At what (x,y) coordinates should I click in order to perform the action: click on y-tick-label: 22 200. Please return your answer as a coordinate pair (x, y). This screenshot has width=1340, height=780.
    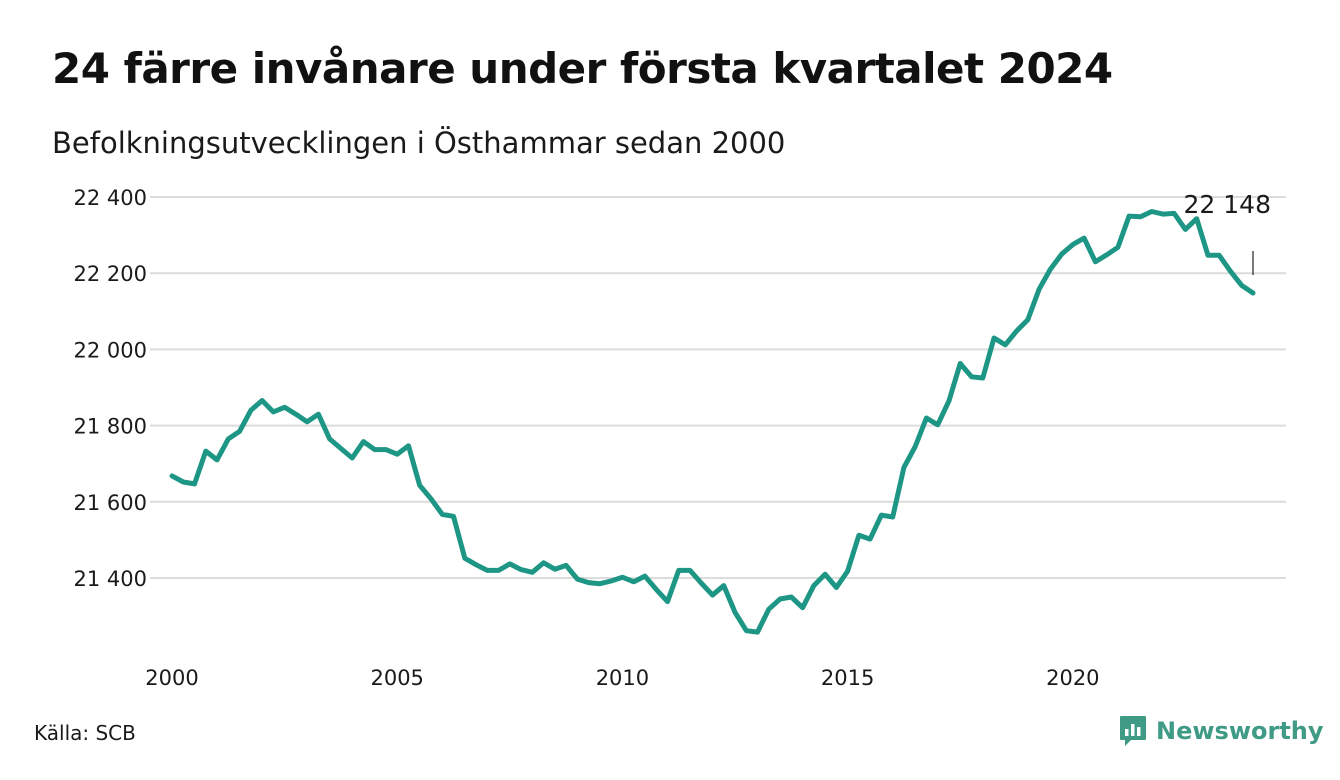
    Looking at the image, I should click on (110, 274).